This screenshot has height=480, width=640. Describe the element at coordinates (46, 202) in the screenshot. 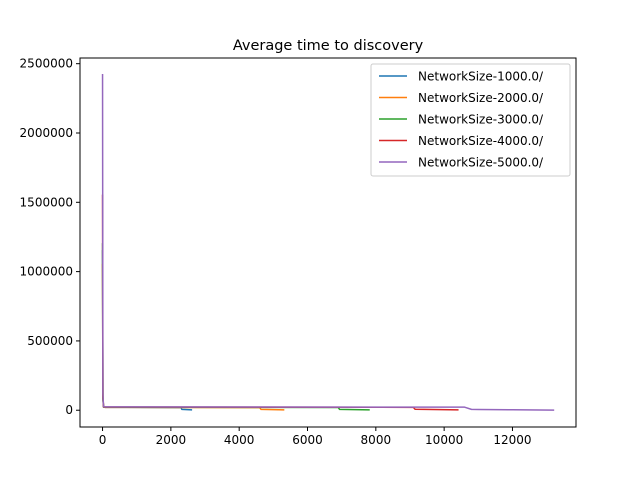

I see `y-tick-label: 1500000` at that location.